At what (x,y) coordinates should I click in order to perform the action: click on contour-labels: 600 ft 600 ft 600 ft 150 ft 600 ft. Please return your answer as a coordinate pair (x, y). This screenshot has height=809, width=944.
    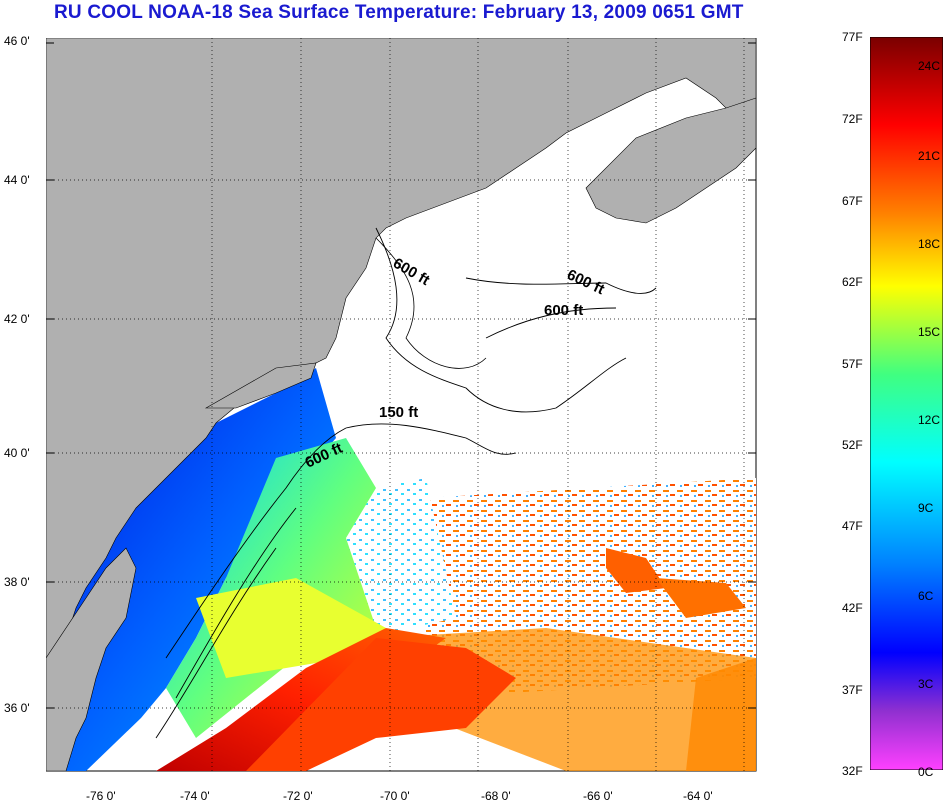
    Looking at the image, I should click on (455, 363).